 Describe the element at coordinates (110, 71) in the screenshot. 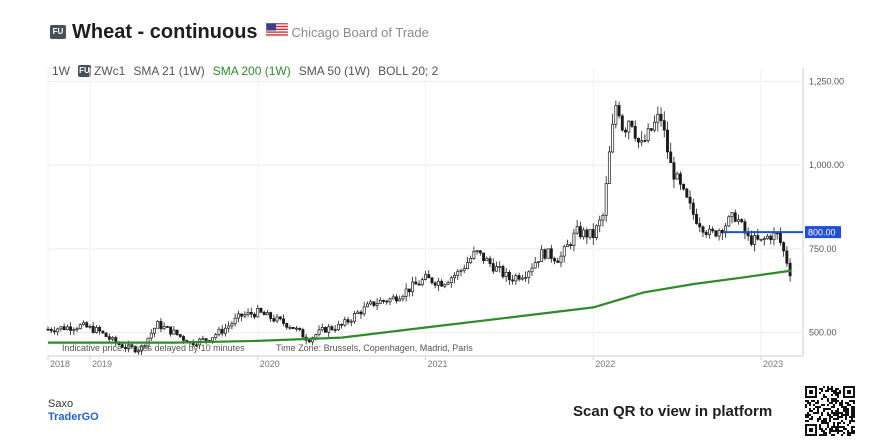

I see `symbol-label: ZWc1` at that location.